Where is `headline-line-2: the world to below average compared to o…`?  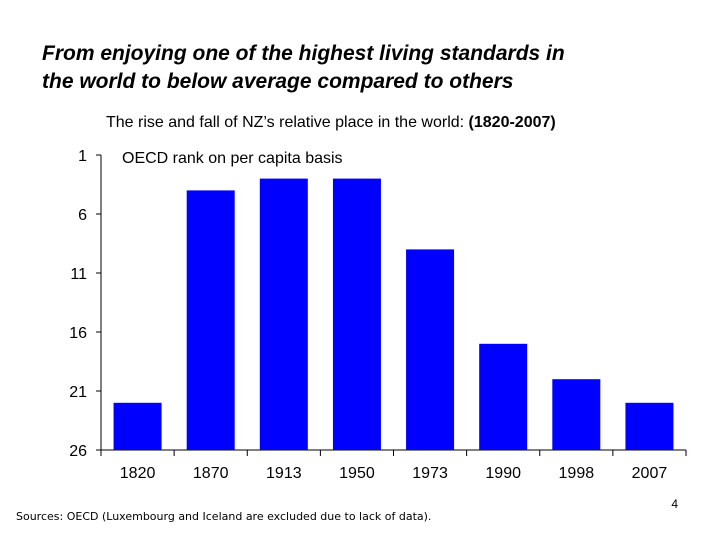
headline-line-2: the world to below average compared to o… is located at coordinates (278, 81).